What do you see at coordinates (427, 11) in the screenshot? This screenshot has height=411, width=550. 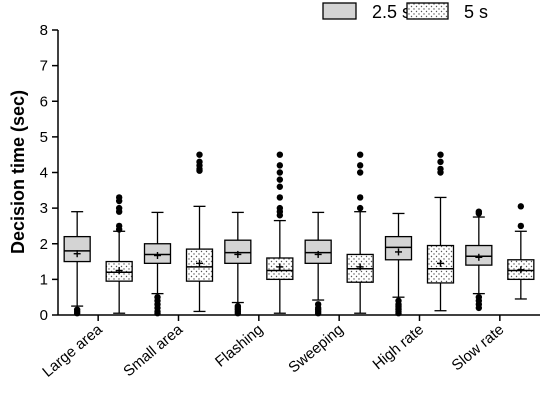 I see `legend-swatch-5s` at bounding box center [427, 11].